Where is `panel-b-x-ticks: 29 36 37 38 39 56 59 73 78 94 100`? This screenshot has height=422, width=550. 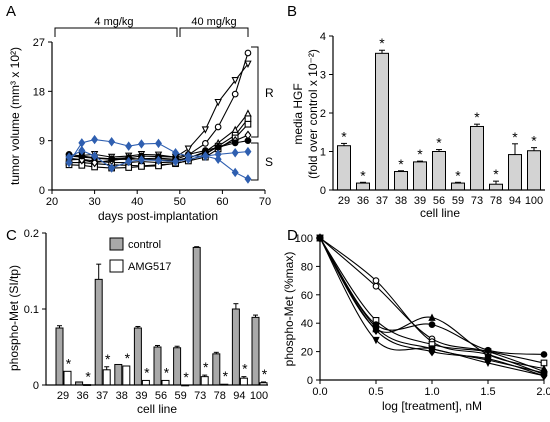 panel-b-x-ticks: 29 36 37 38 39 56 59 73 78 94 100 is located at coordinates (440, 201).